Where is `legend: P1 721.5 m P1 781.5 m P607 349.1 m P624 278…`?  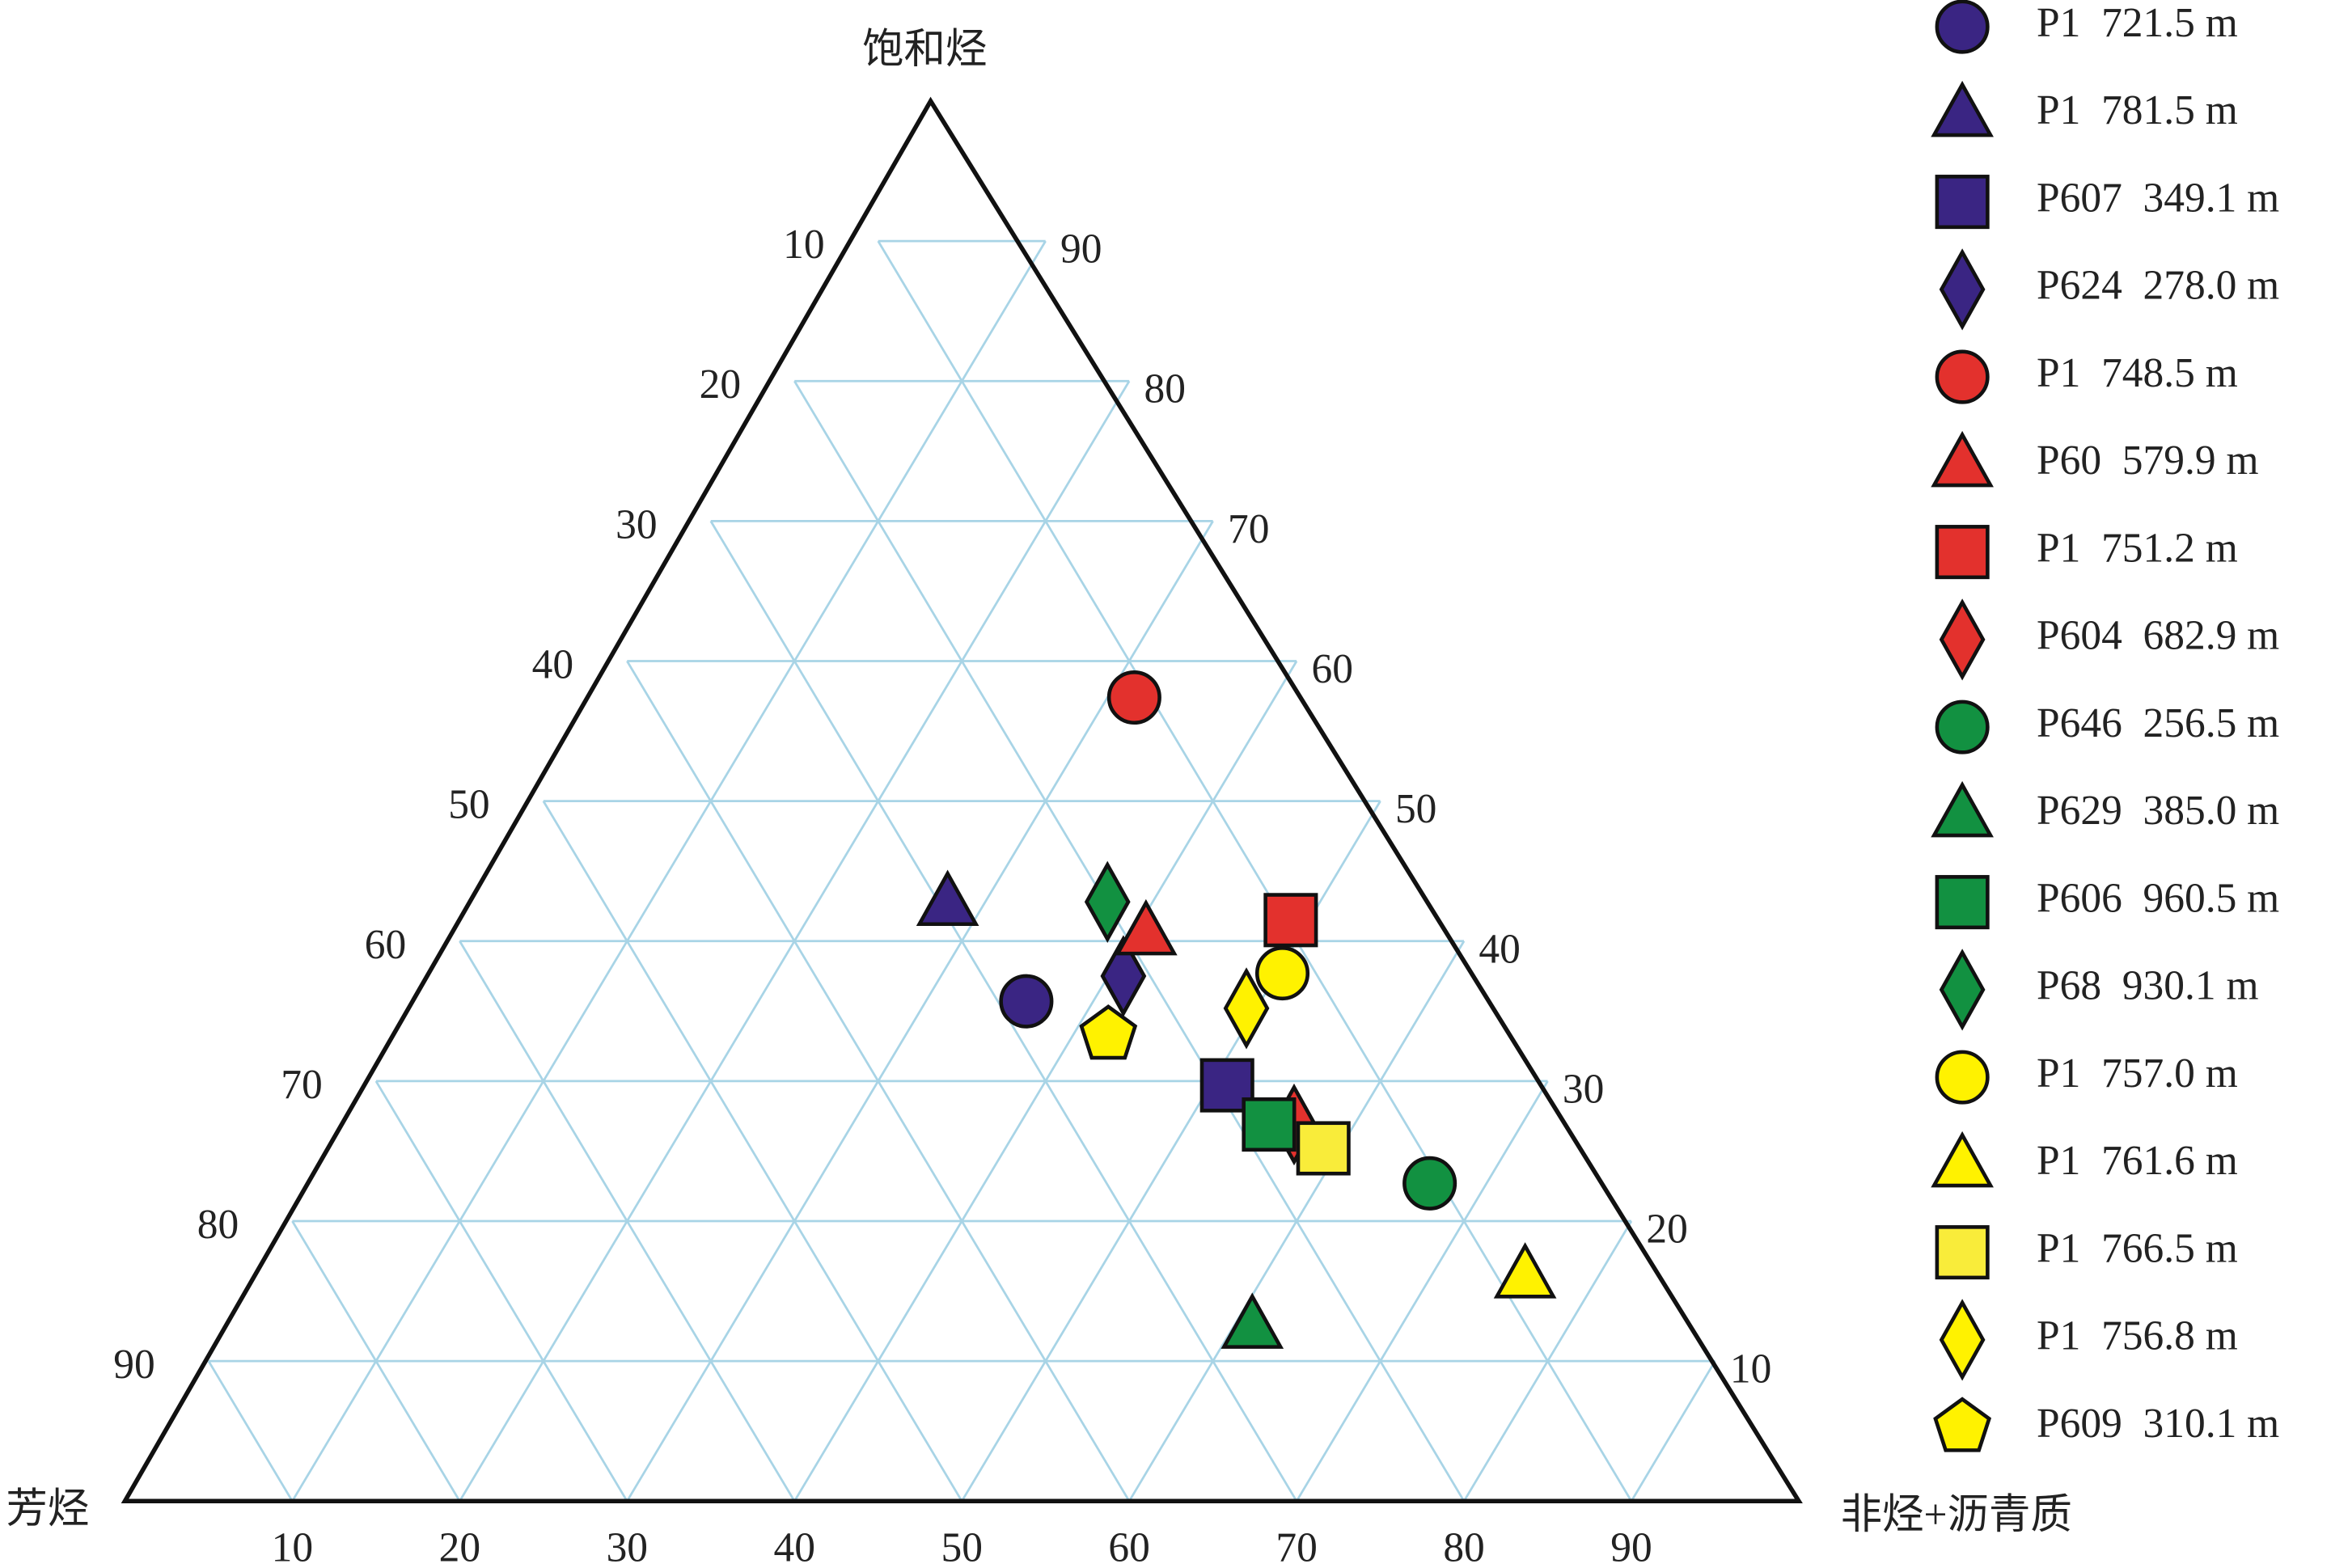 legend: P1 721.5 m P1 781.5 m P607 349.1 m P624 278… is located at coordinates (2105, 726).